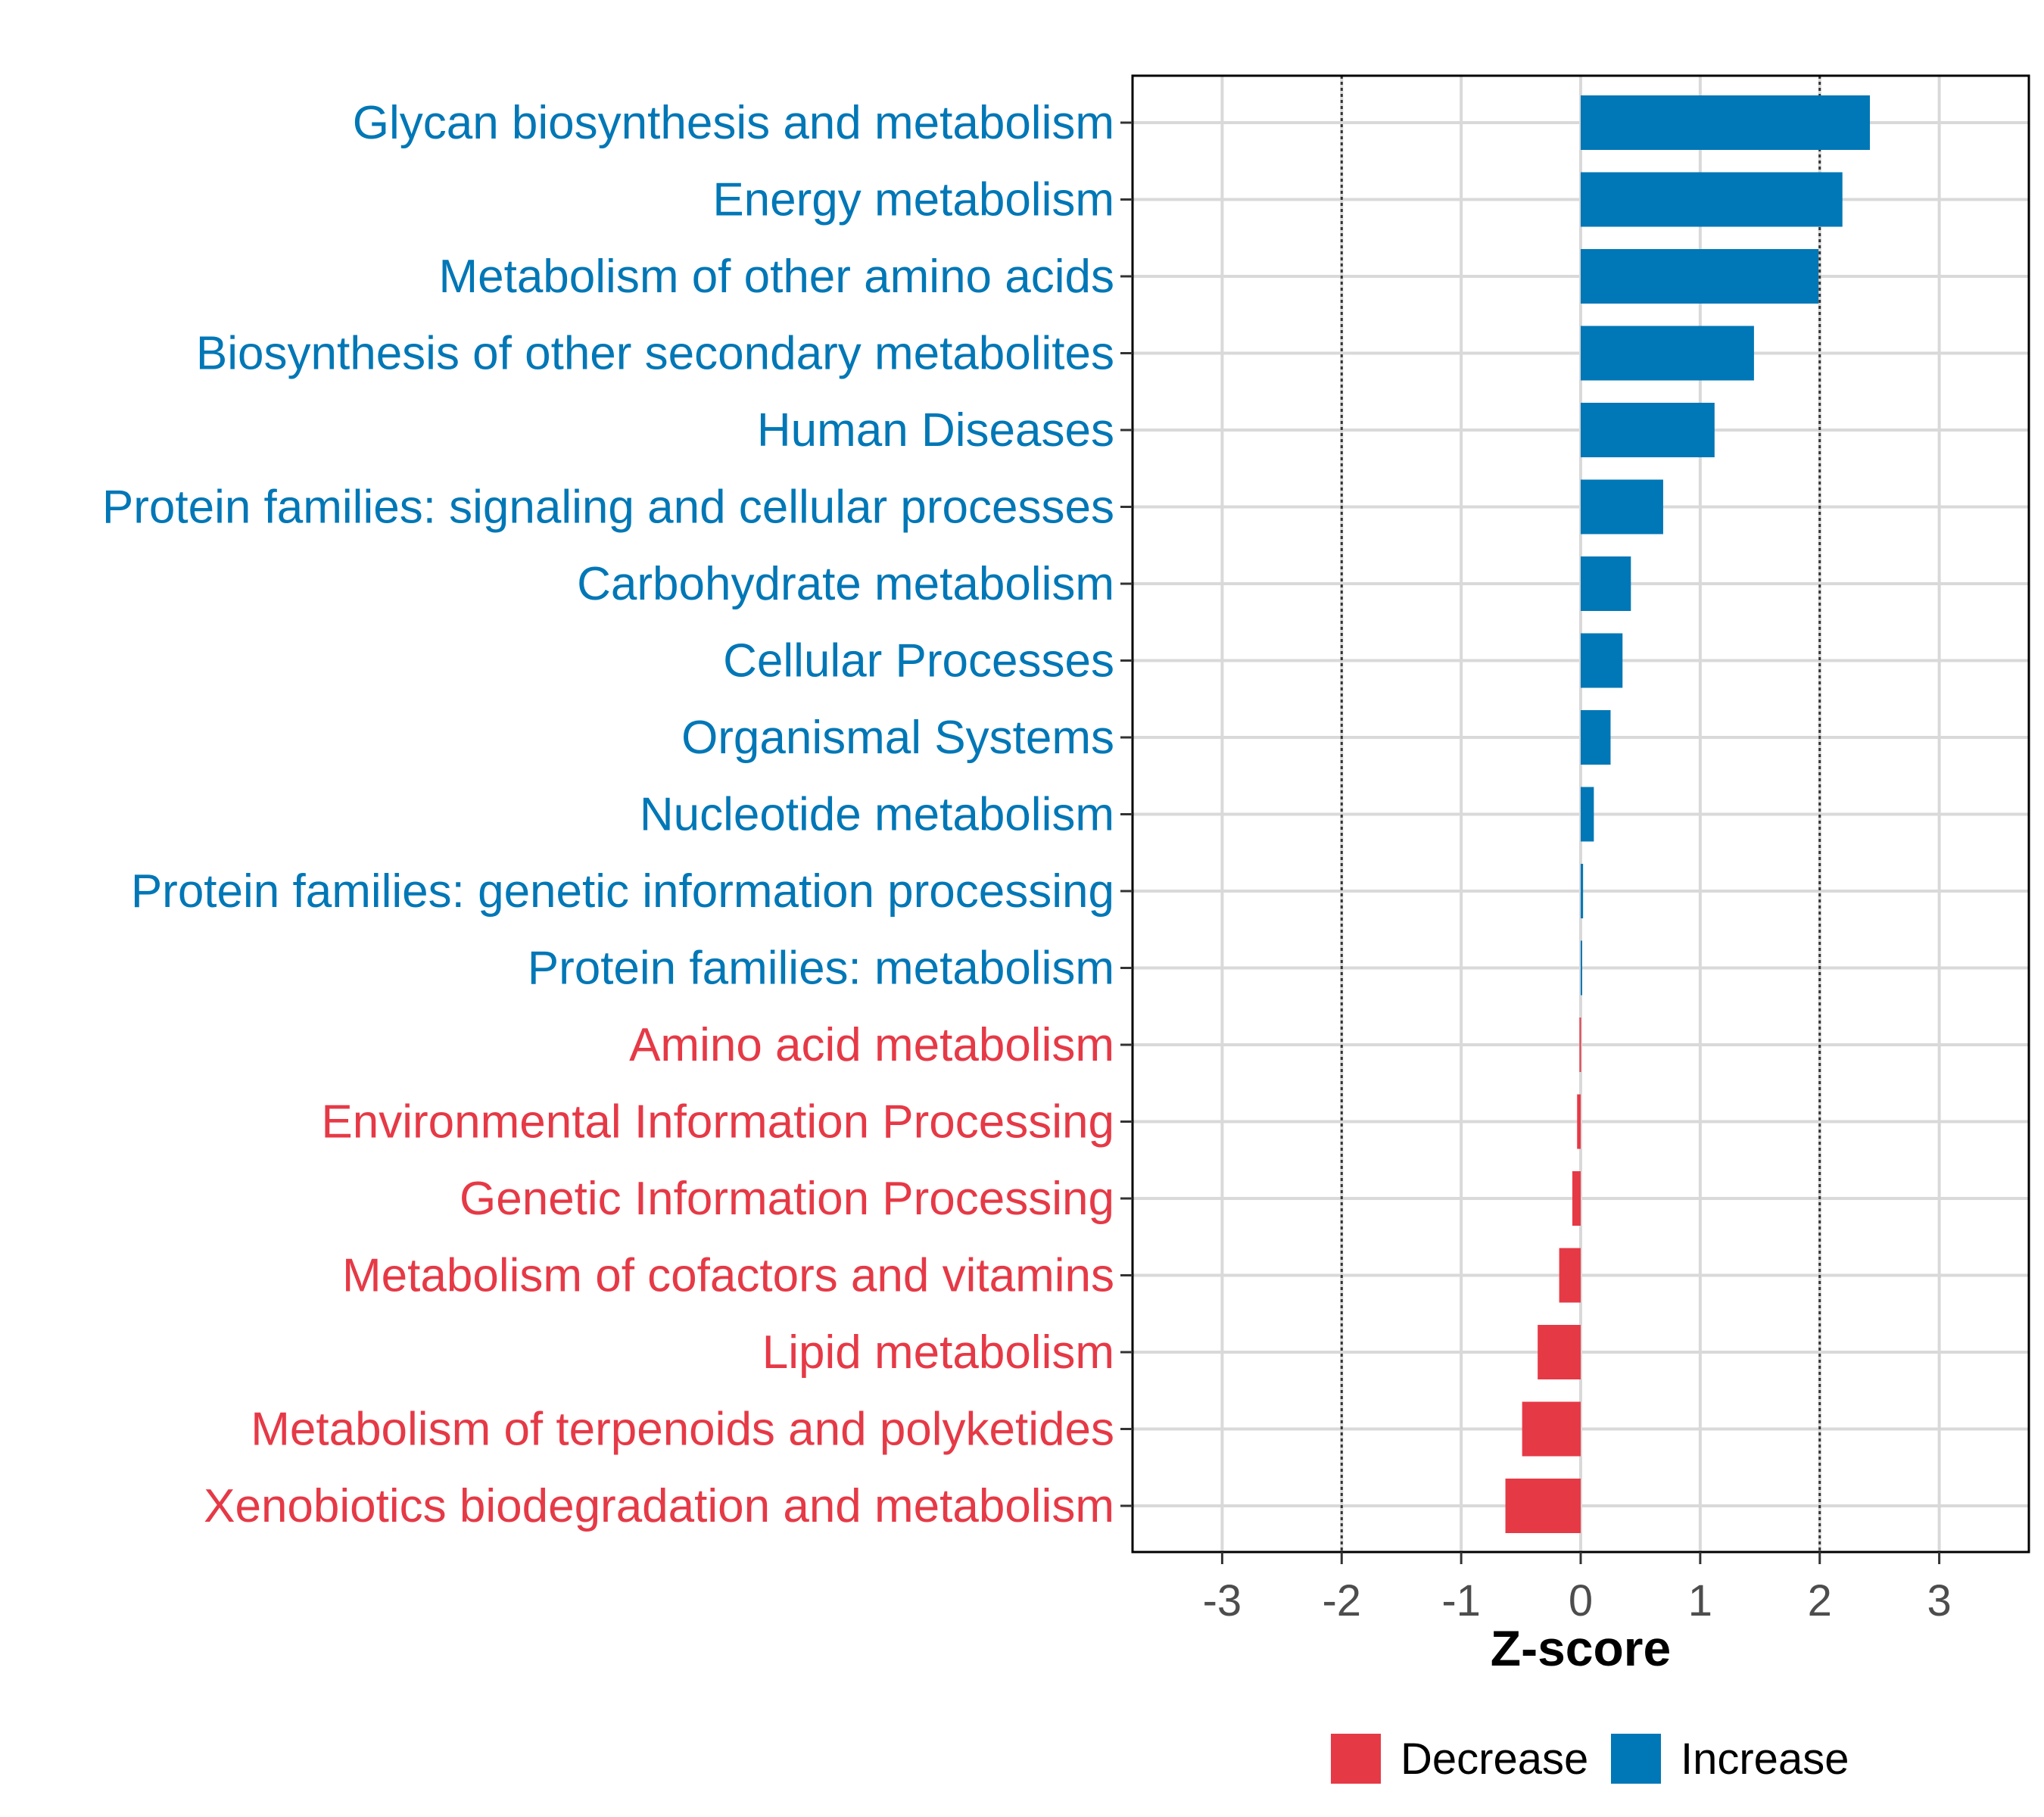 The image size is (2044, 1817). What do you see at coordinates (1461, 1600) in the screenshot?
I see `x-tick-label: -1` at bounding box center [1461, 1600].